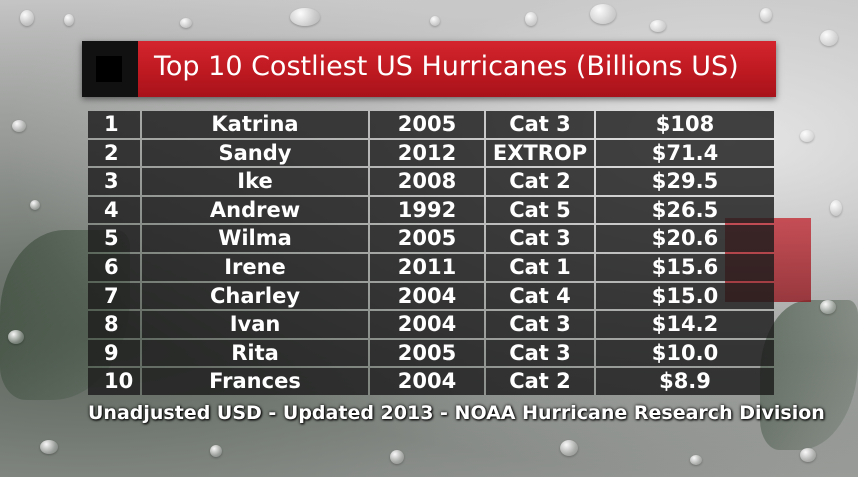 Image resolution: width=858 pixels, height=477 pixels. What do you see at coordinates (255, 210) in the screenshot?
I see `name-cell: Andrew` at bounding box center [255, 210].